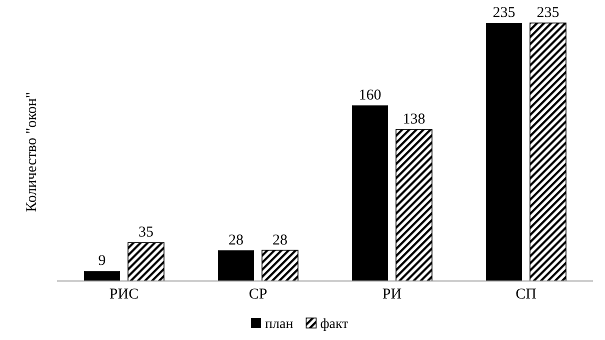 Image resolution: width=605 pixels, height=340 pixels. Describe the element at coordinates (258, 294) in the screenshot. I see `x-tick-label: СР` at that location.